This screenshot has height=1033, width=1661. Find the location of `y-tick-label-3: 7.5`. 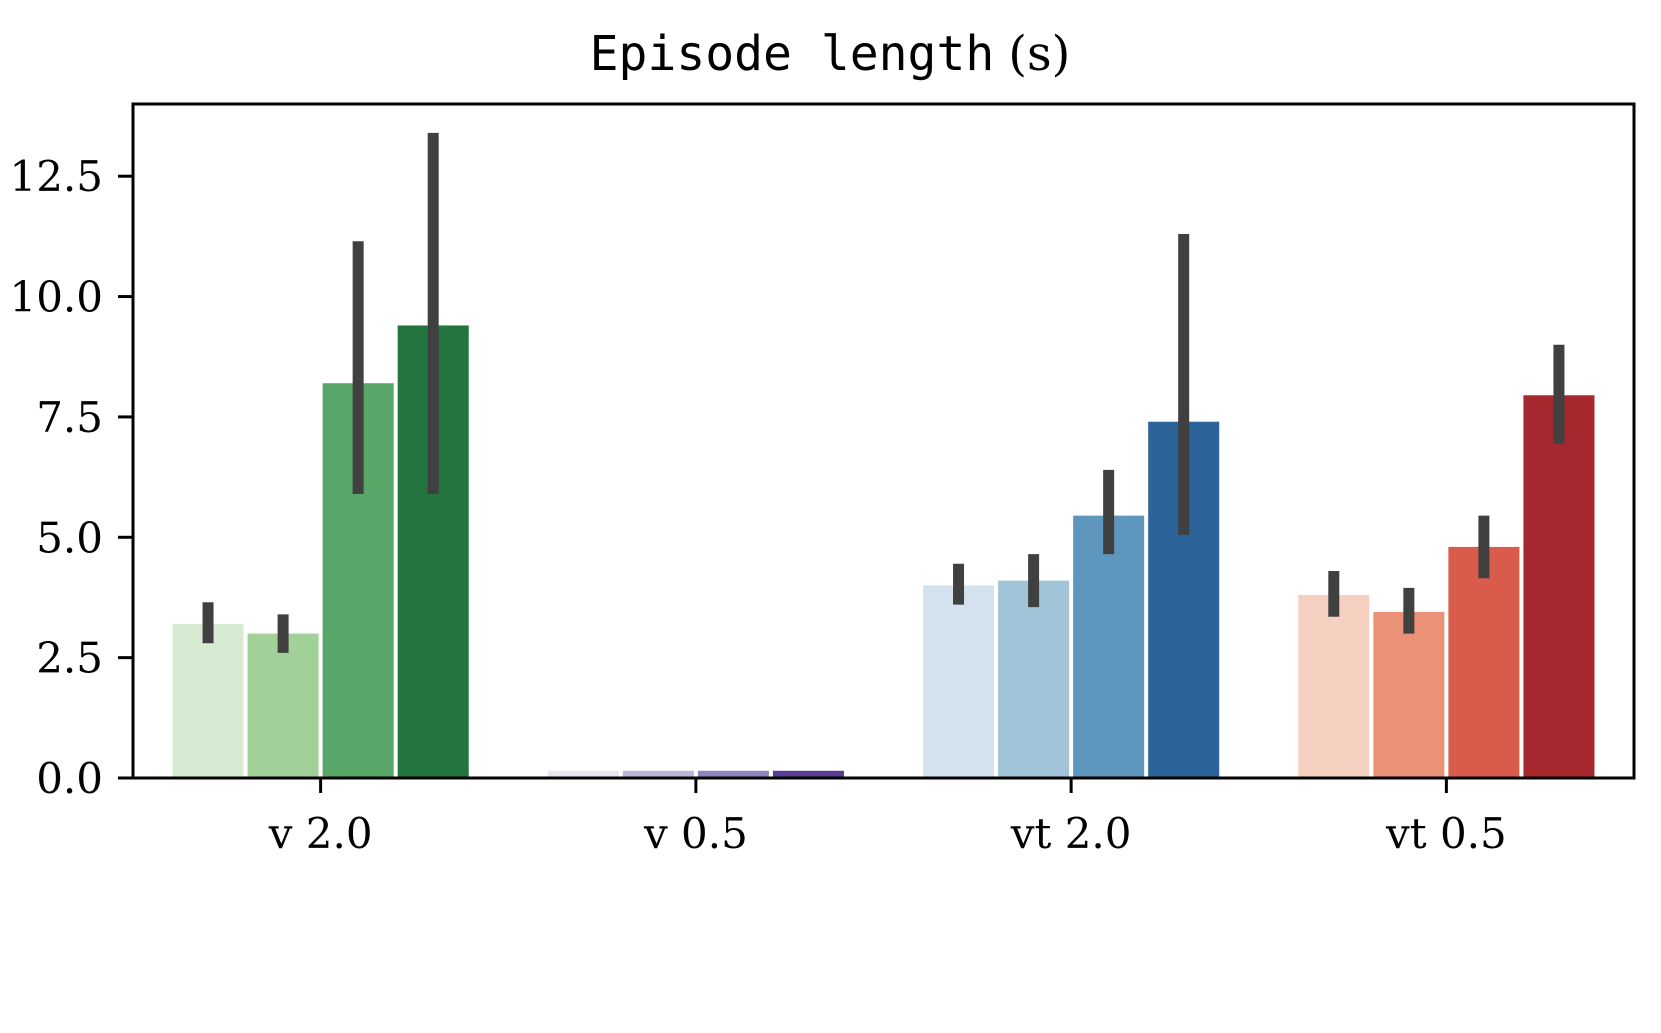

y-tick-label-3: 7.5 is located at coordinates (69, 417).